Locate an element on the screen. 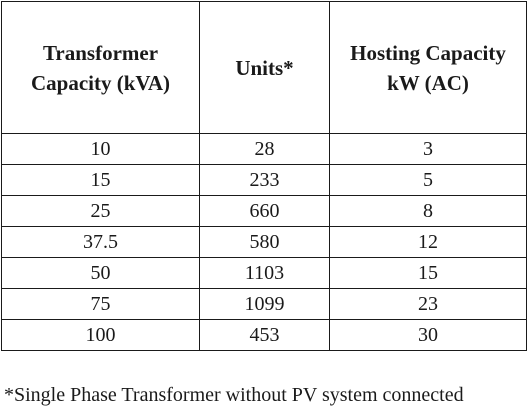 The width and height of the screenshot is (528, 416). table-row: 25 660 8 is located at coordinates (264, 211).